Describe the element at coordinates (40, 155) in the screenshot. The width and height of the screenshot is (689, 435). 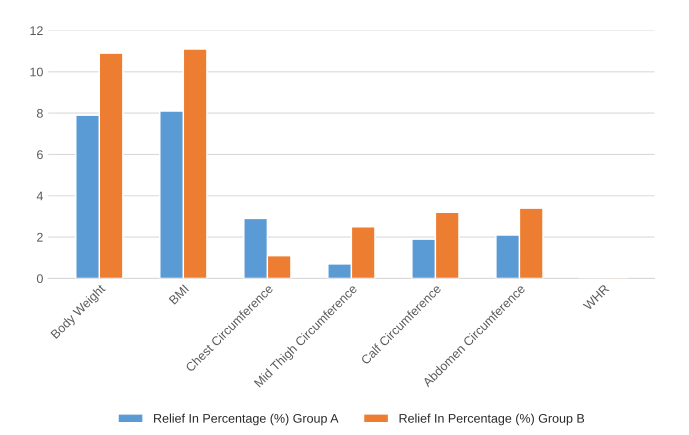
I see `y-tick-label: 6` at that location.